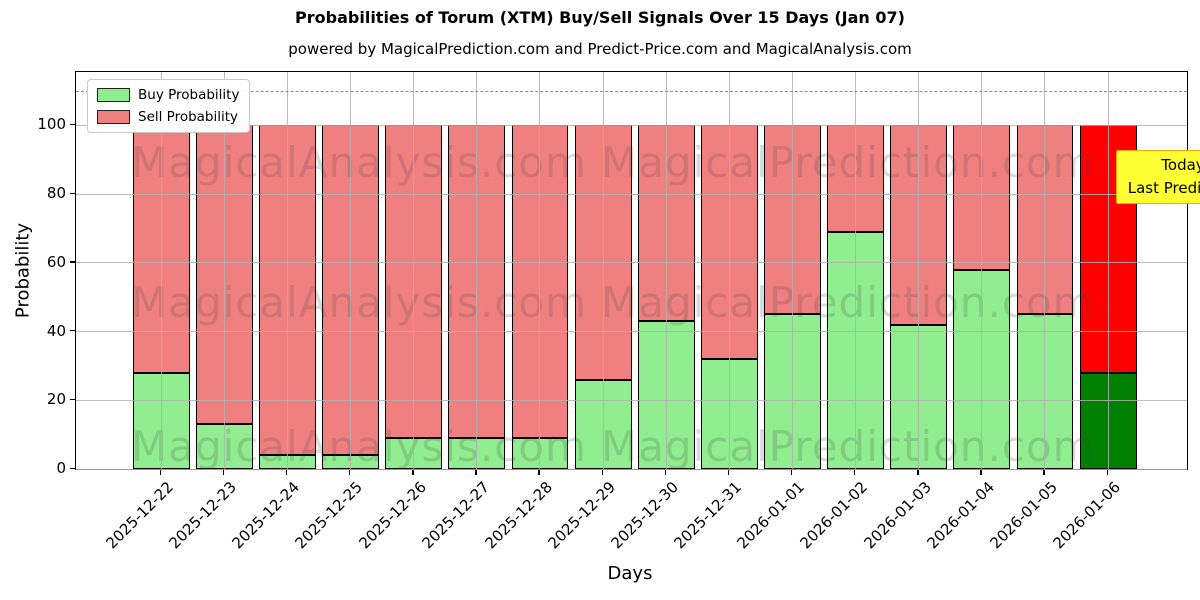  Describe the element at coordinates (1158, 177) in the screenshot. I see `today-annotation: Today Last Prediction` at that location.